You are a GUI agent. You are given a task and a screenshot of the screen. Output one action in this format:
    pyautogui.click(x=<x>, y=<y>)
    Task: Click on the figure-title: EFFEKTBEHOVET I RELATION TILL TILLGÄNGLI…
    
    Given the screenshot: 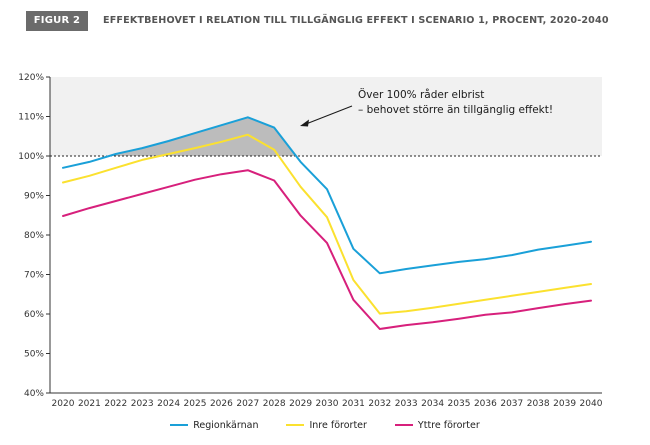 What is the action you would take?
    pyautogui.click(x=356, y=20)
    